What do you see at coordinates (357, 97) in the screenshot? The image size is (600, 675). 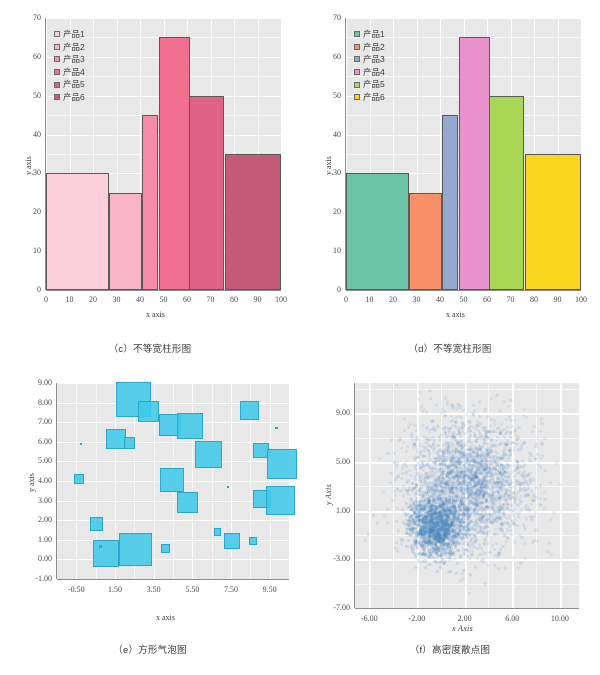 I see `legend-swatch-icon` at bounding box center [357, 97].